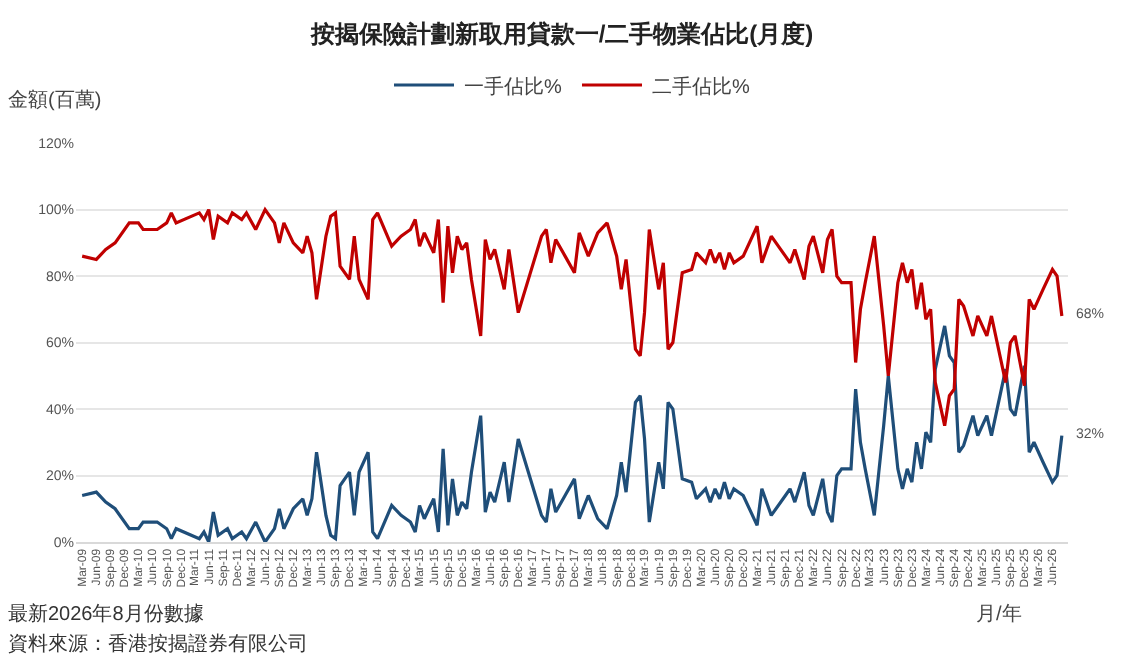 Image resolution: width=1124 pixels, height=668 pixels. I want to click on source-note: 資料來源：香港按揭證券有限公司, so click(158, 644).